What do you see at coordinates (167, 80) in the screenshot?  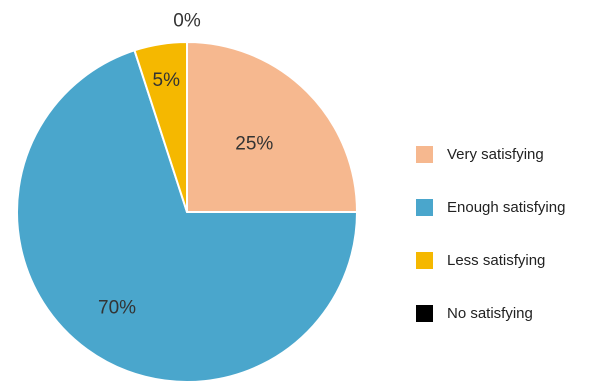 I see `data-label-less-satisfying: 5%` at bounding box center [167, 80].